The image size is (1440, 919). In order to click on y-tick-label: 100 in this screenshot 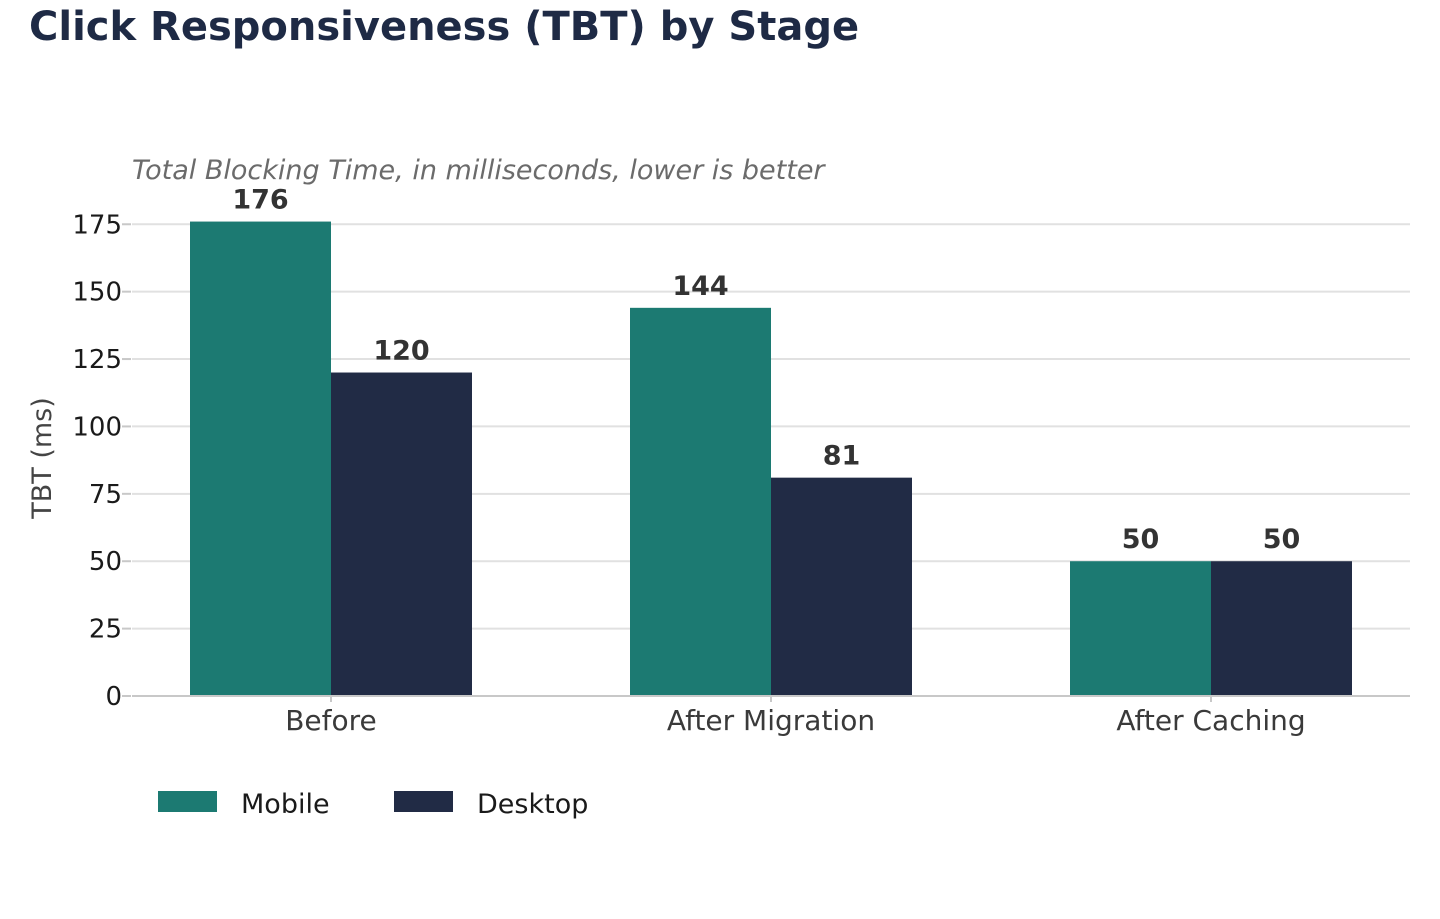, I will do `click(97, 427)`.